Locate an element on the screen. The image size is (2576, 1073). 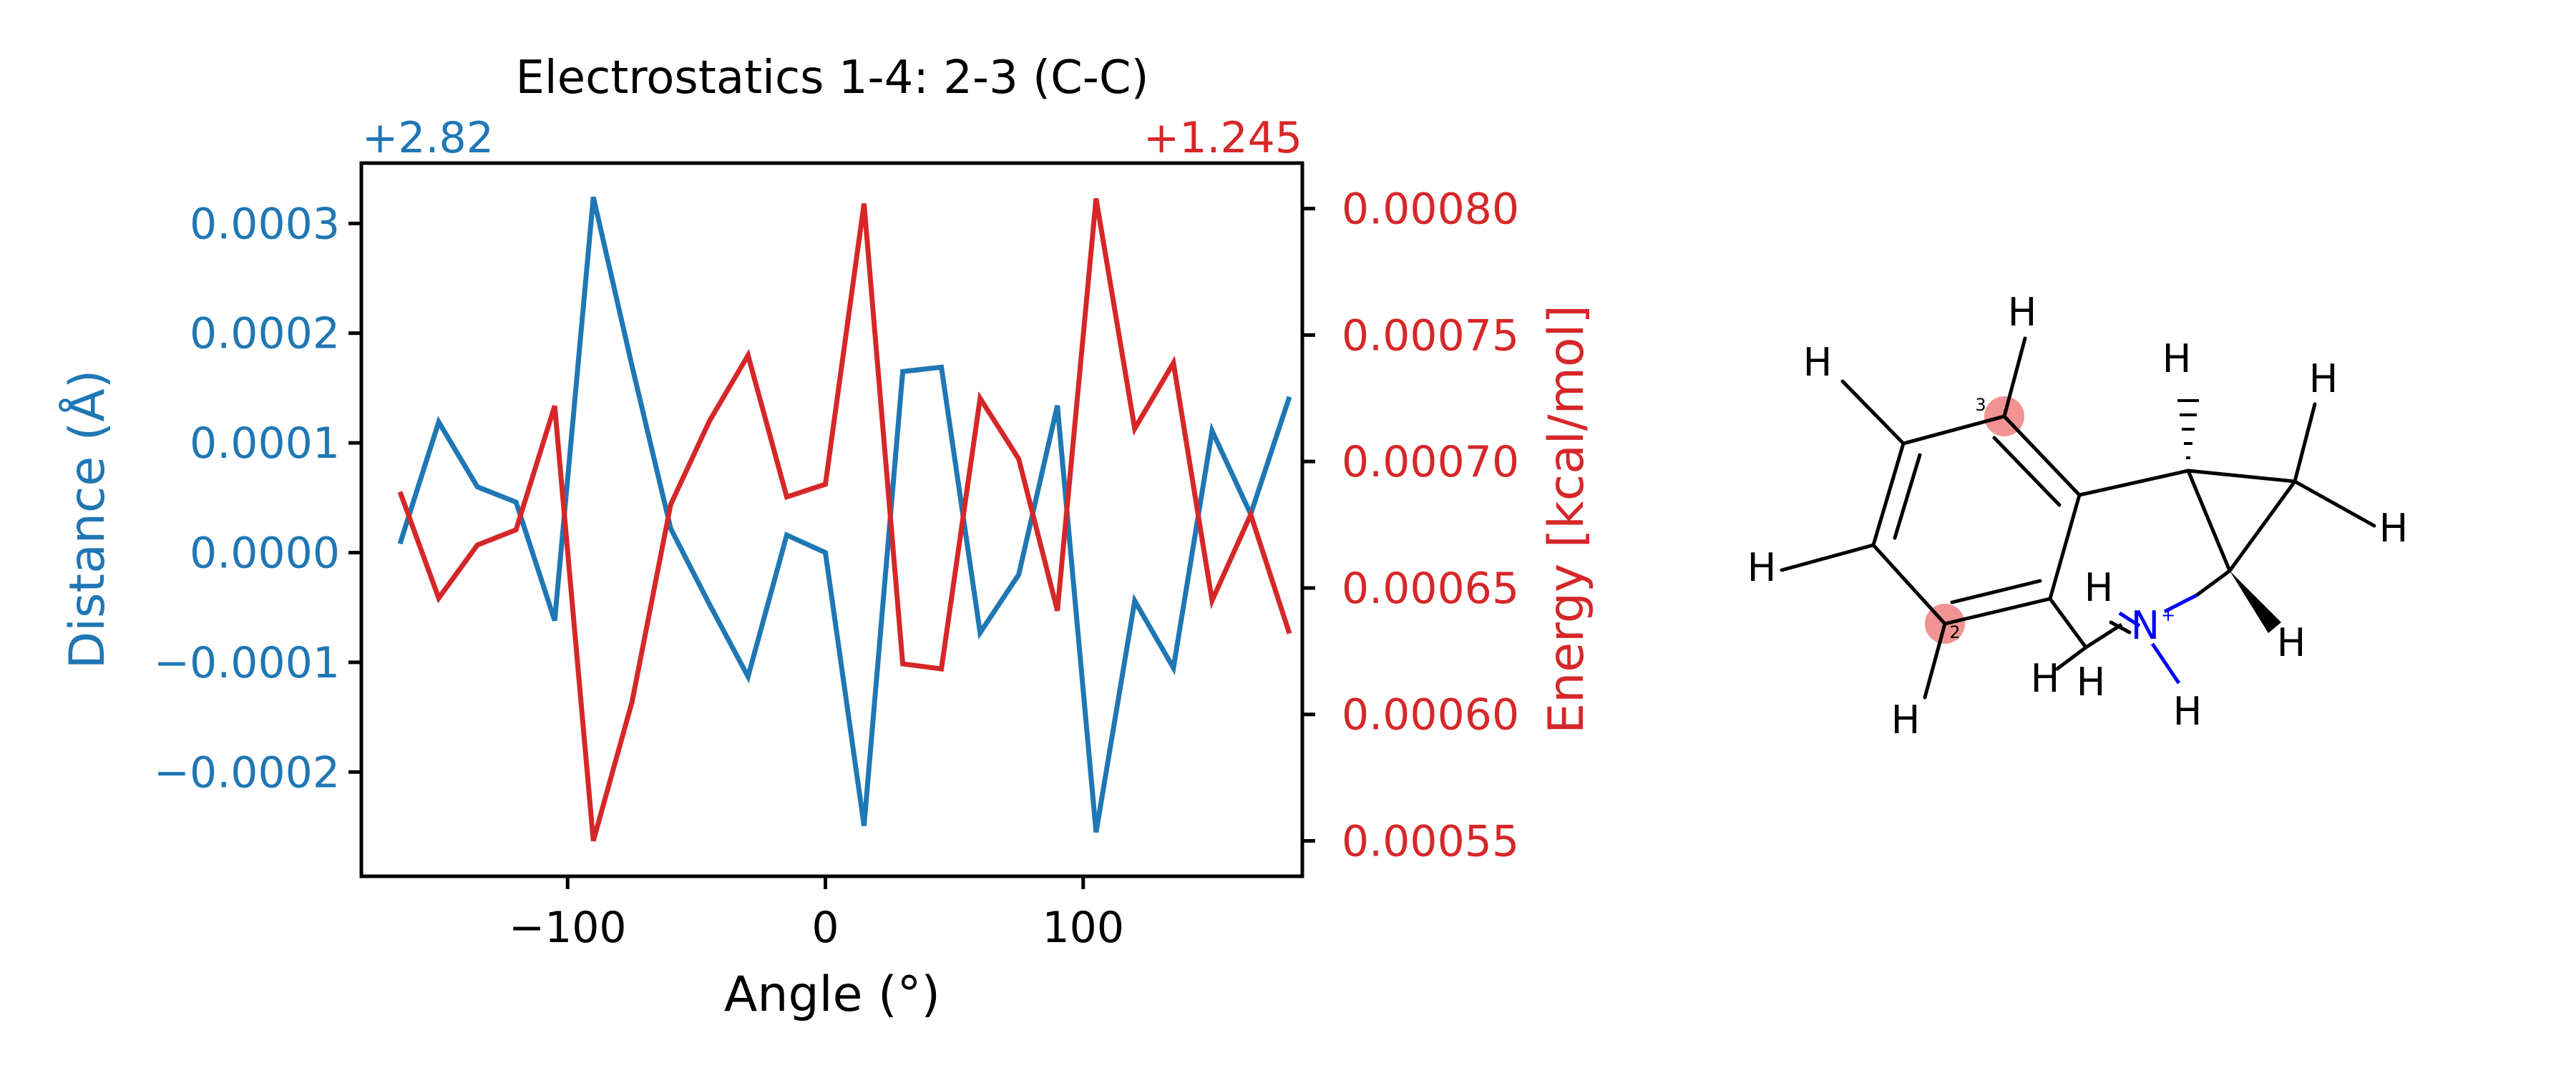
chart-title: Electrostatics 1-4: 2-3 (C-C) is located at coordinates (831, 78).